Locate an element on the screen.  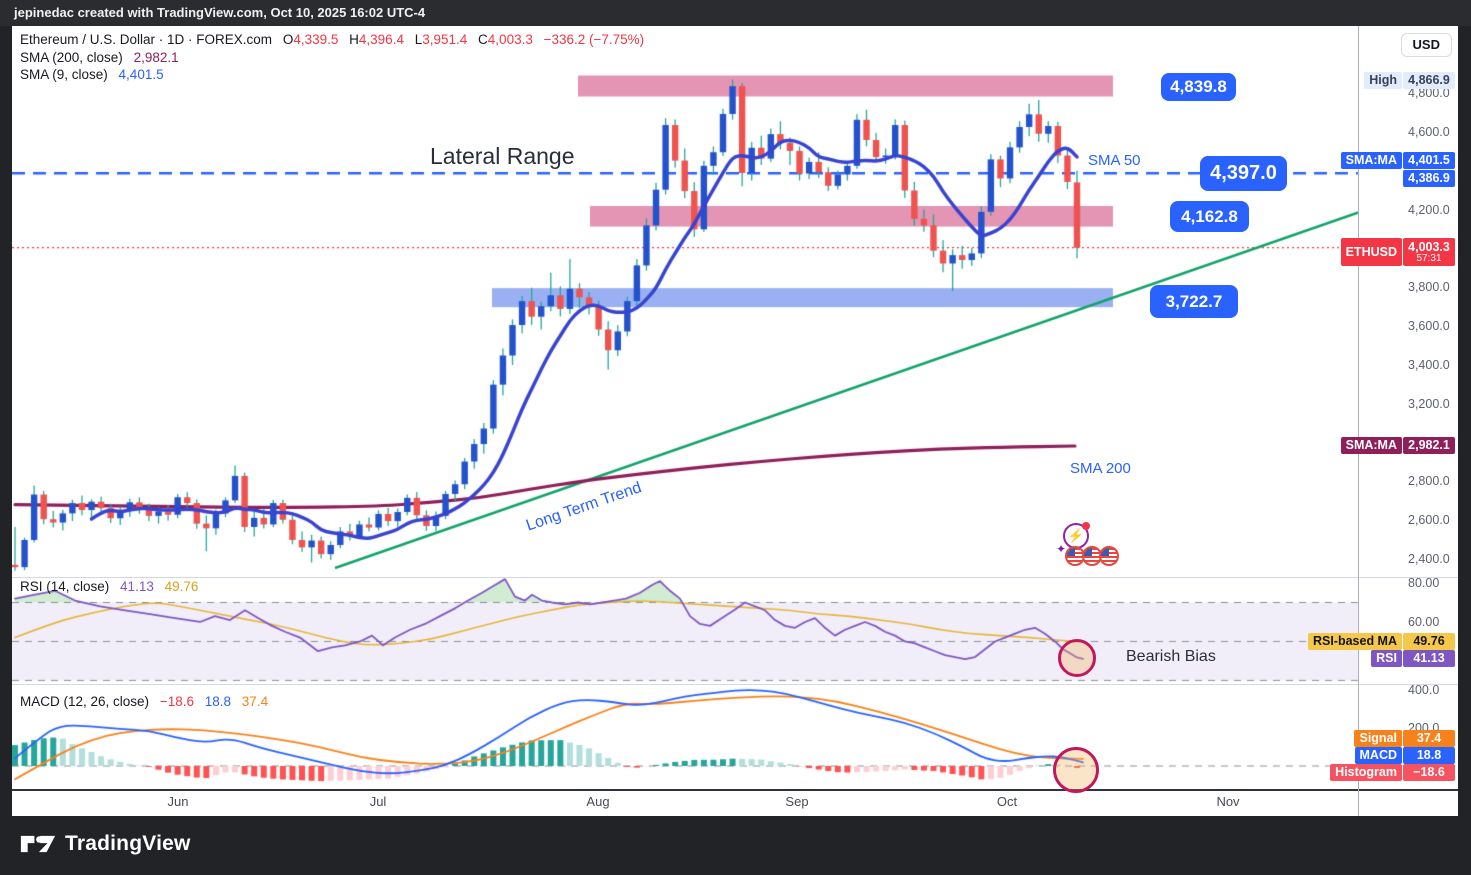
rsi-ma-value: 49.76 is located at coordinates (181, 586).